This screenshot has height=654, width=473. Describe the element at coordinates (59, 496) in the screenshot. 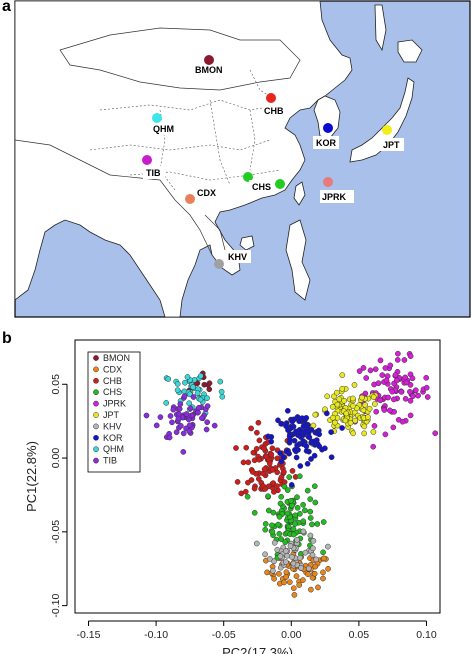

I see `y-axis: 0.05 0.00 -0.05 -0.10` at that location.